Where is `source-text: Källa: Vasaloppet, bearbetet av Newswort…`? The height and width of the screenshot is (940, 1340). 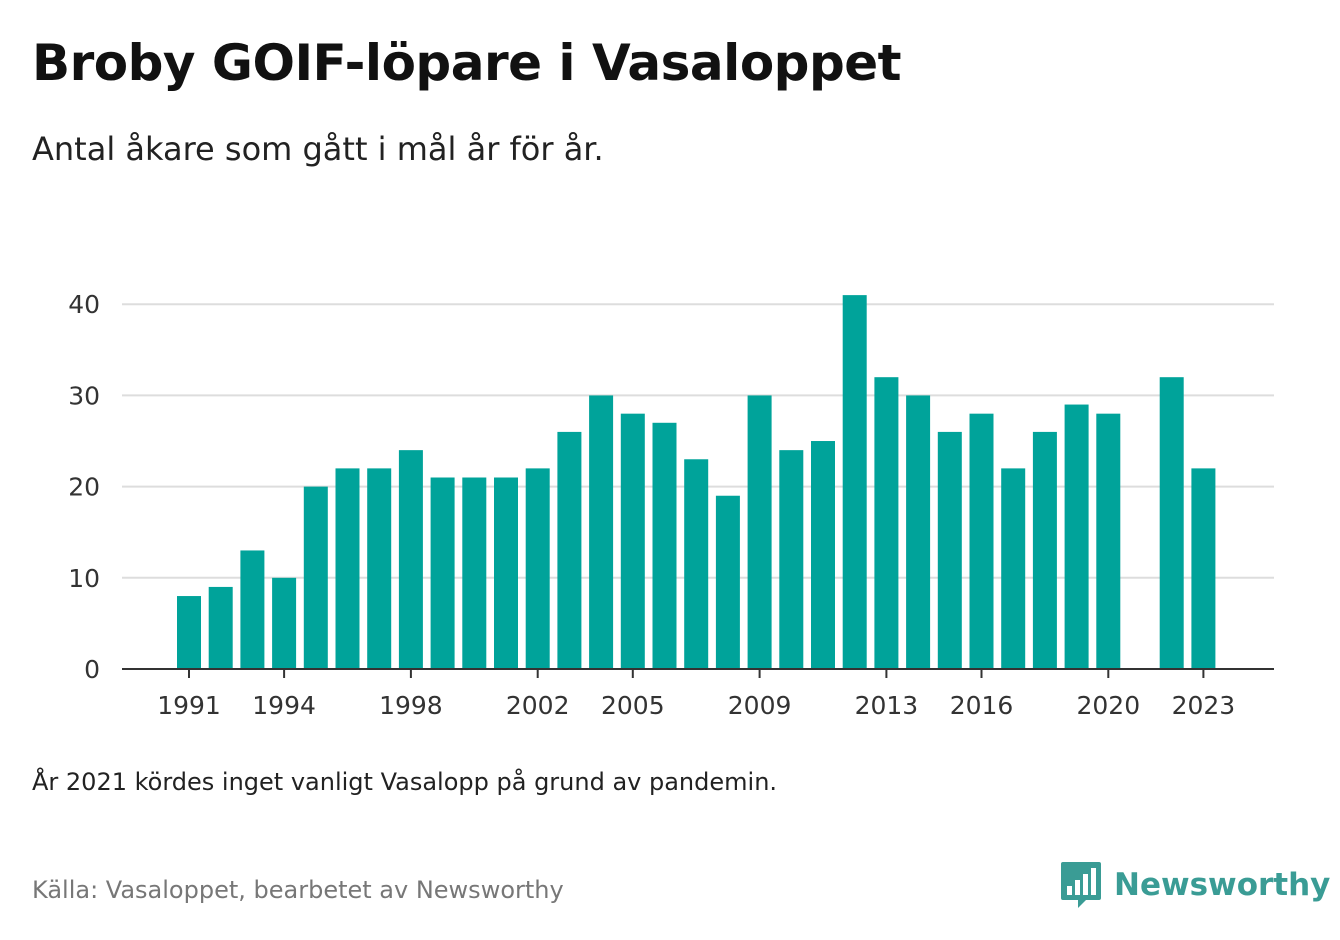 source-text: Källa: Vasaloppet, bearbetet av Newswort… is located at coordinates (298, 890).